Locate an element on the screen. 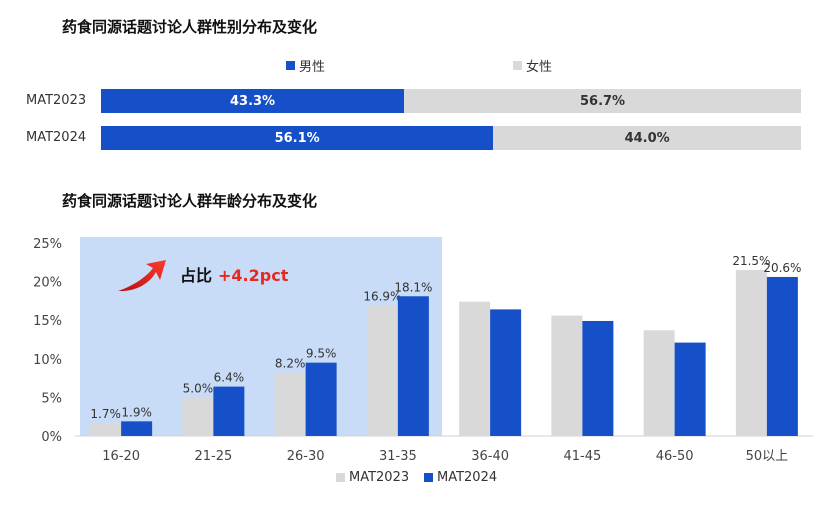  data-label: 6.4% is located at coordinates (229, 378).